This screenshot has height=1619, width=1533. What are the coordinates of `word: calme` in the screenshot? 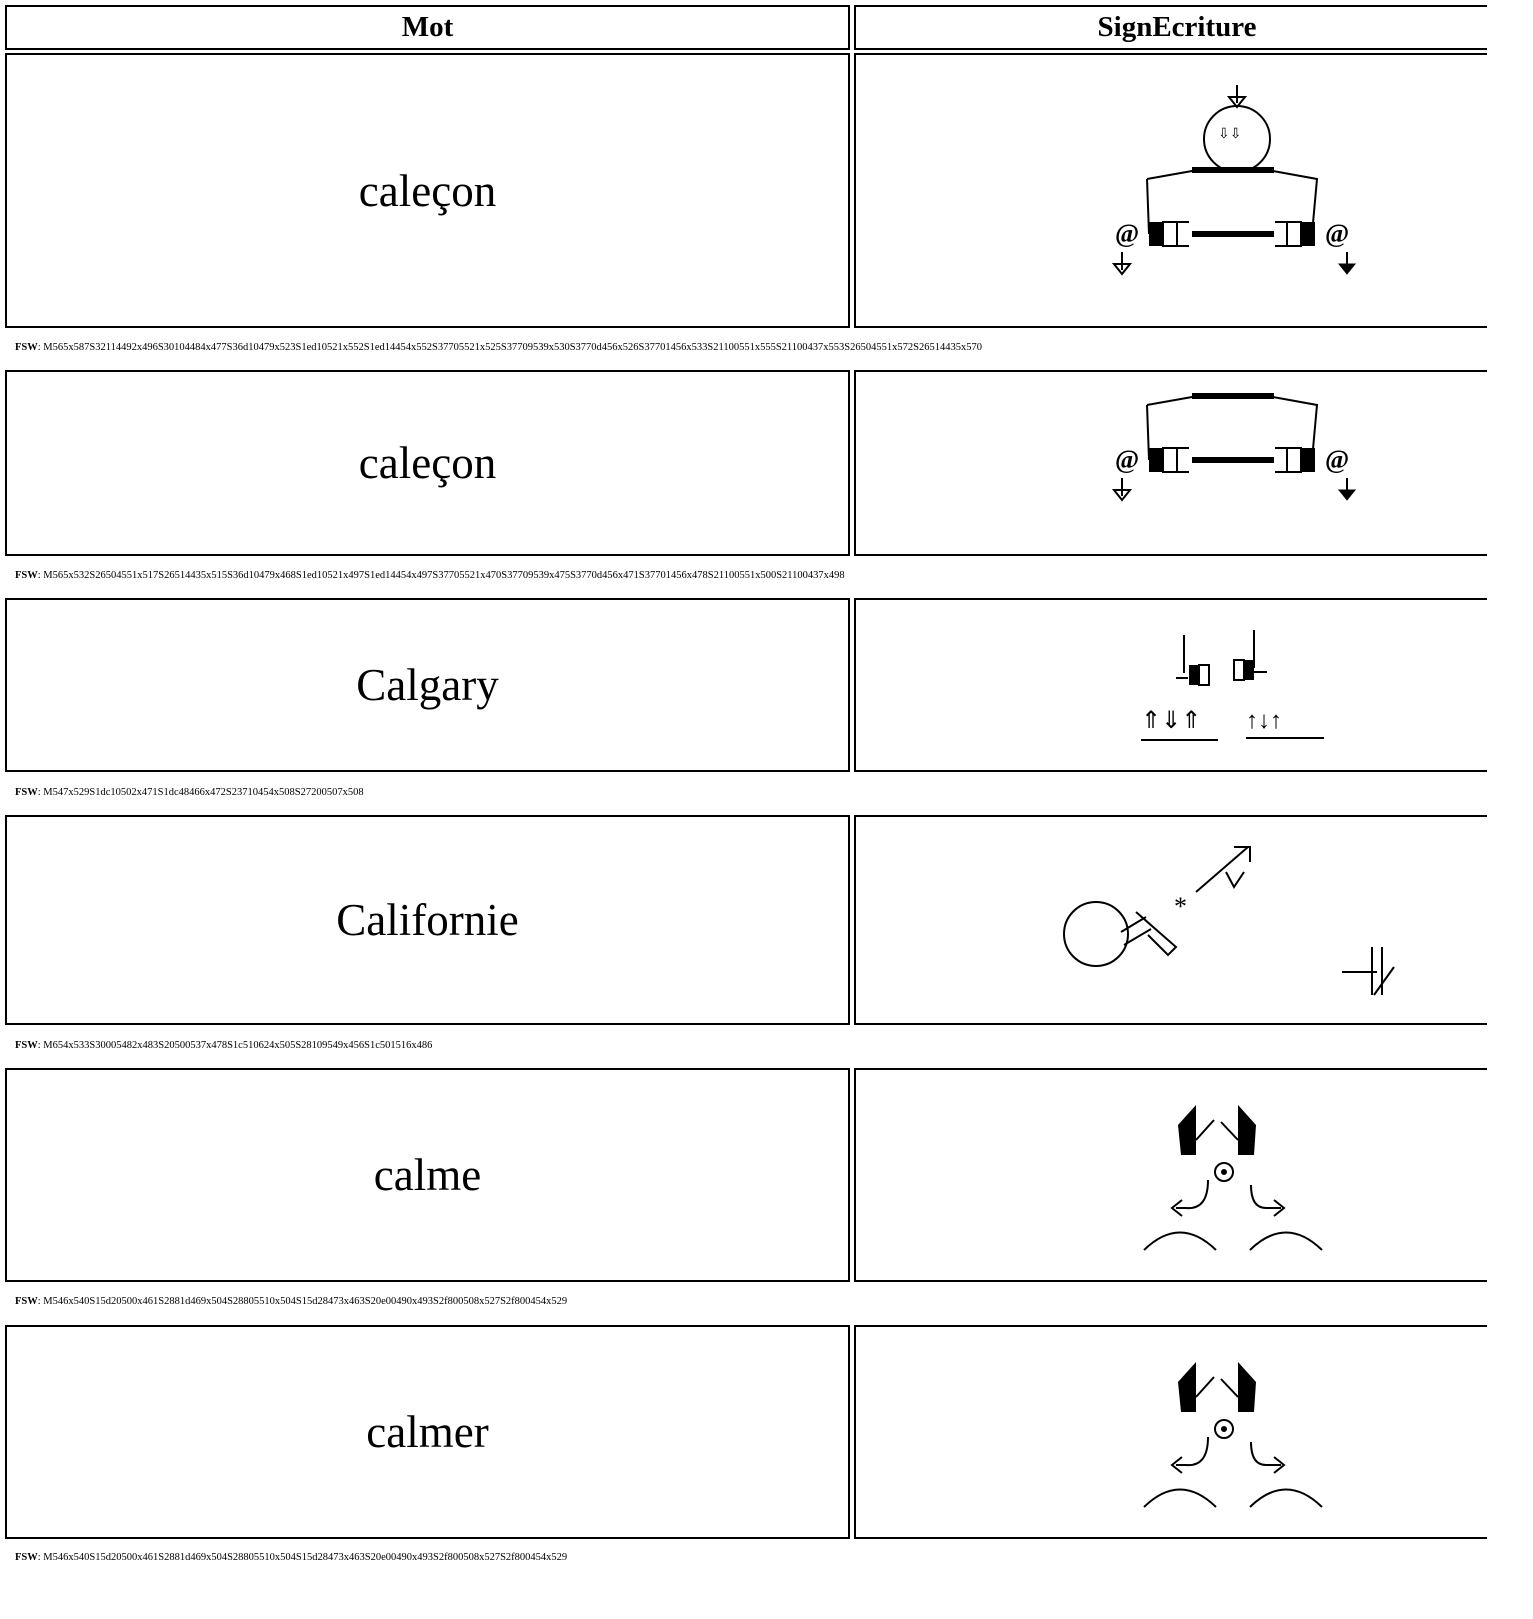 It's located at (427, 1175).